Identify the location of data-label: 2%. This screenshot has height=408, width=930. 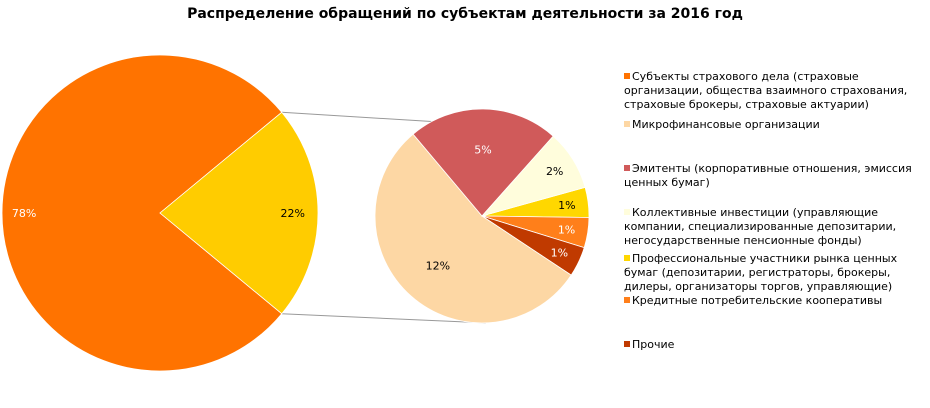
(554, 171).